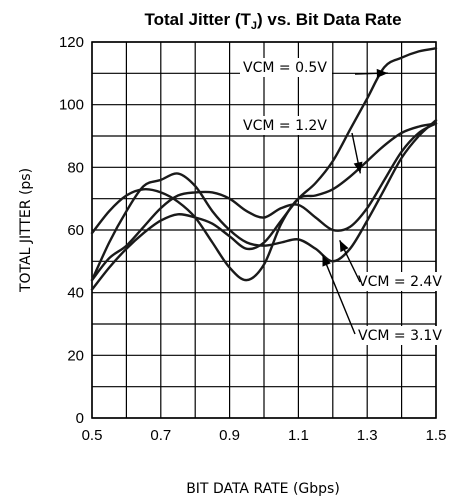 The height and width of the screenshot is (501, 461). Describe the element at coordinates (338, 294) in the screenshot. I see `annotation-arrow` at that location.